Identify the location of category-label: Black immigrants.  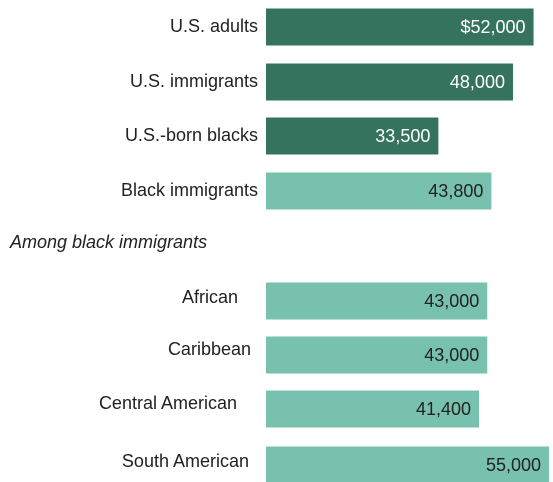
(189, 190).